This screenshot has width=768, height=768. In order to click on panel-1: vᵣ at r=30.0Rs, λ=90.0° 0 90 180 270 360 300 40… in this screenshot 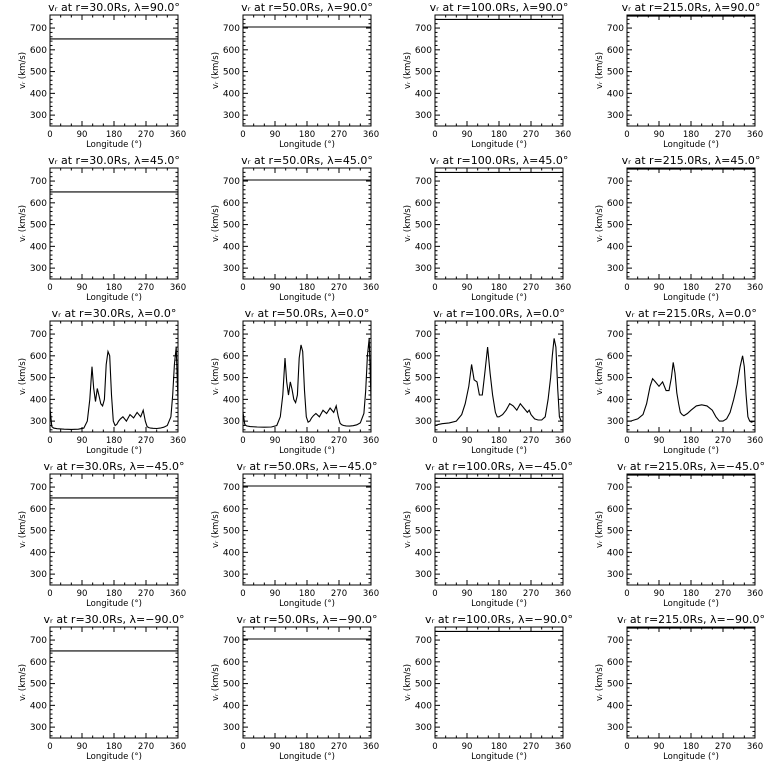, I will do `click(102, 75)`.